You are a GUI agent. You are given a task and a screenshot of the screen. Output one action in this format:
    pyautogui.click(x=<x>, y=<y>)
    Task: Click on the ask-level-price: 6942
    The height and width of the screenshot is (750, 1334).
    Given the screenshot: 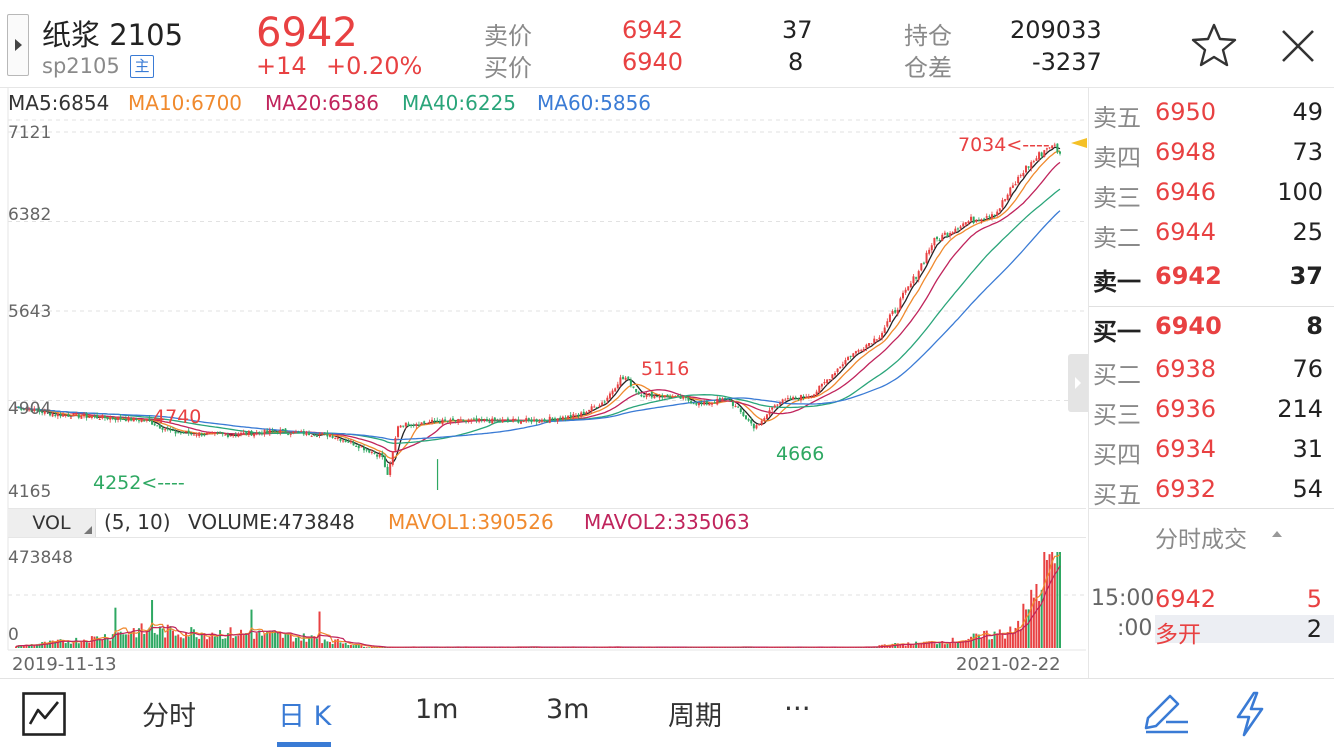 What is the action you would take?
    pyautogui.click(x=1188, y=276)
    